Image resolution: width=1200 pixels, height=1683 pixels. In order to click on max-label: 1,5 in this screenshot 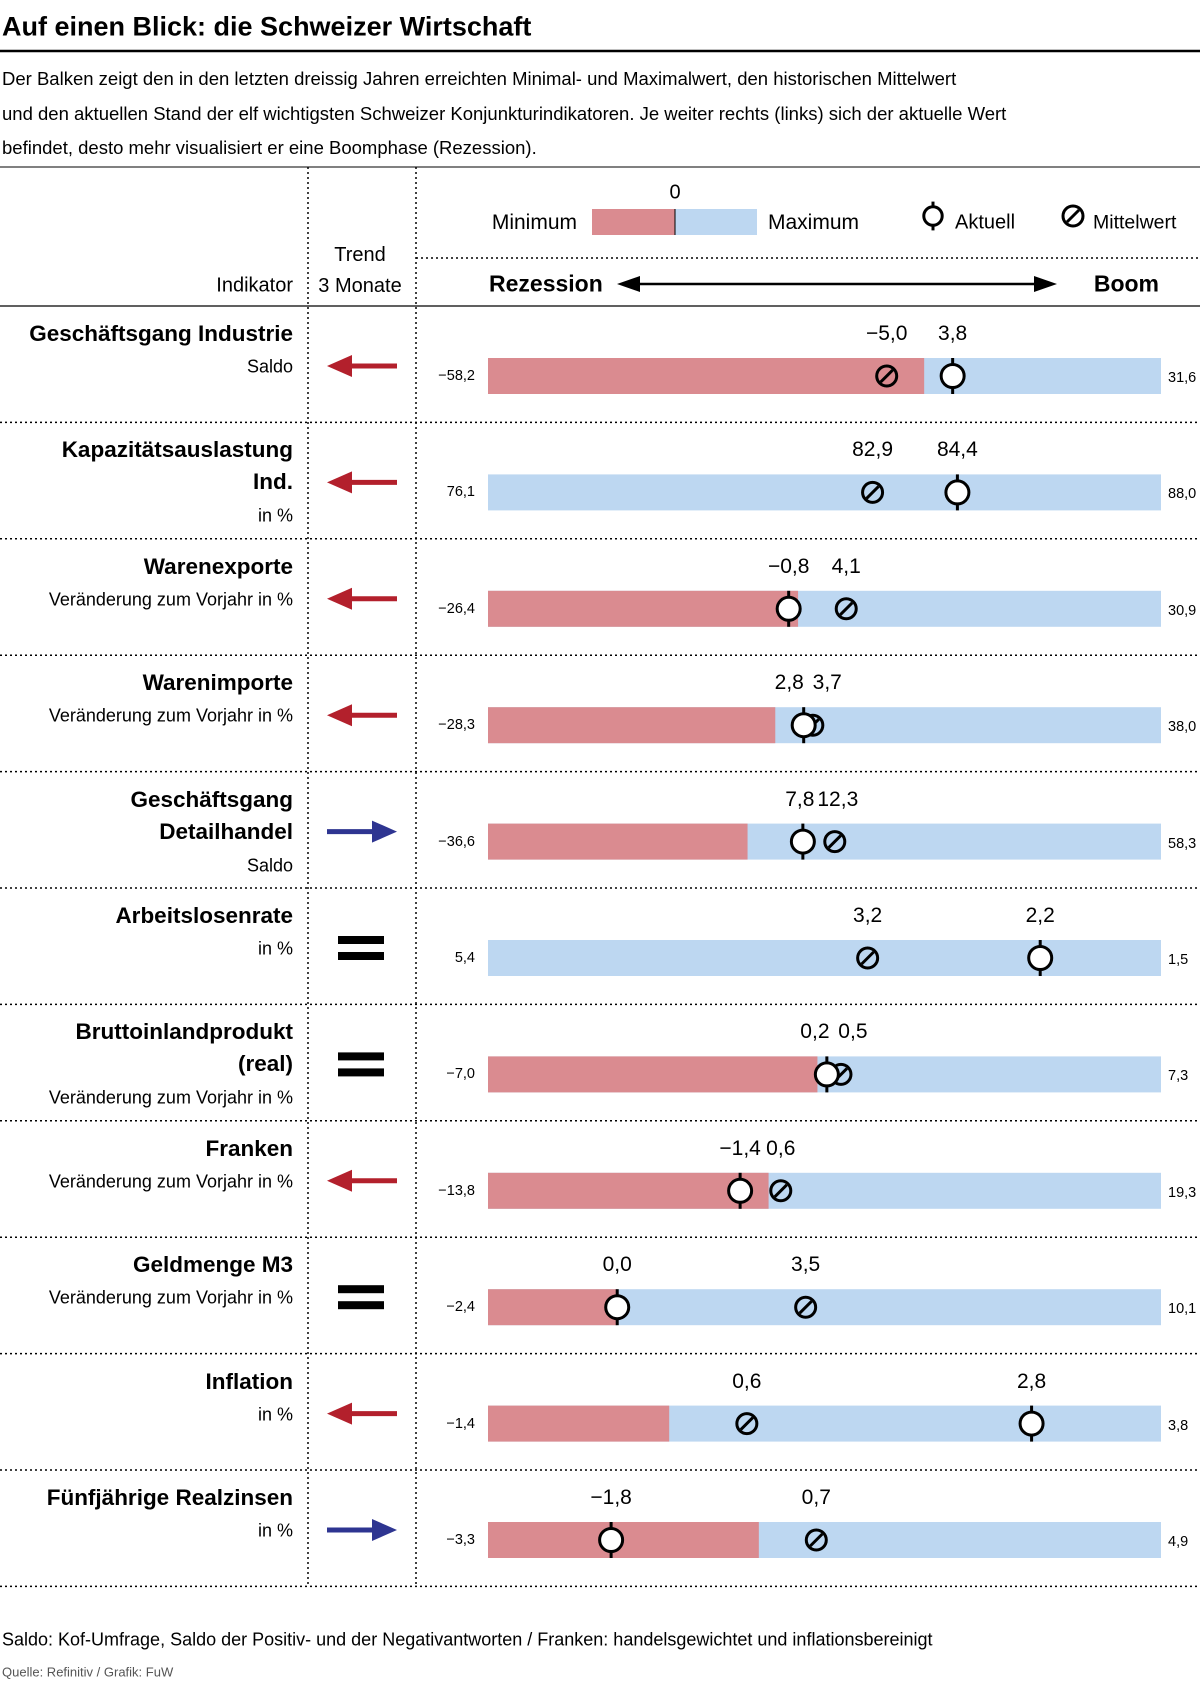, I will do `click(1178, 960)`.